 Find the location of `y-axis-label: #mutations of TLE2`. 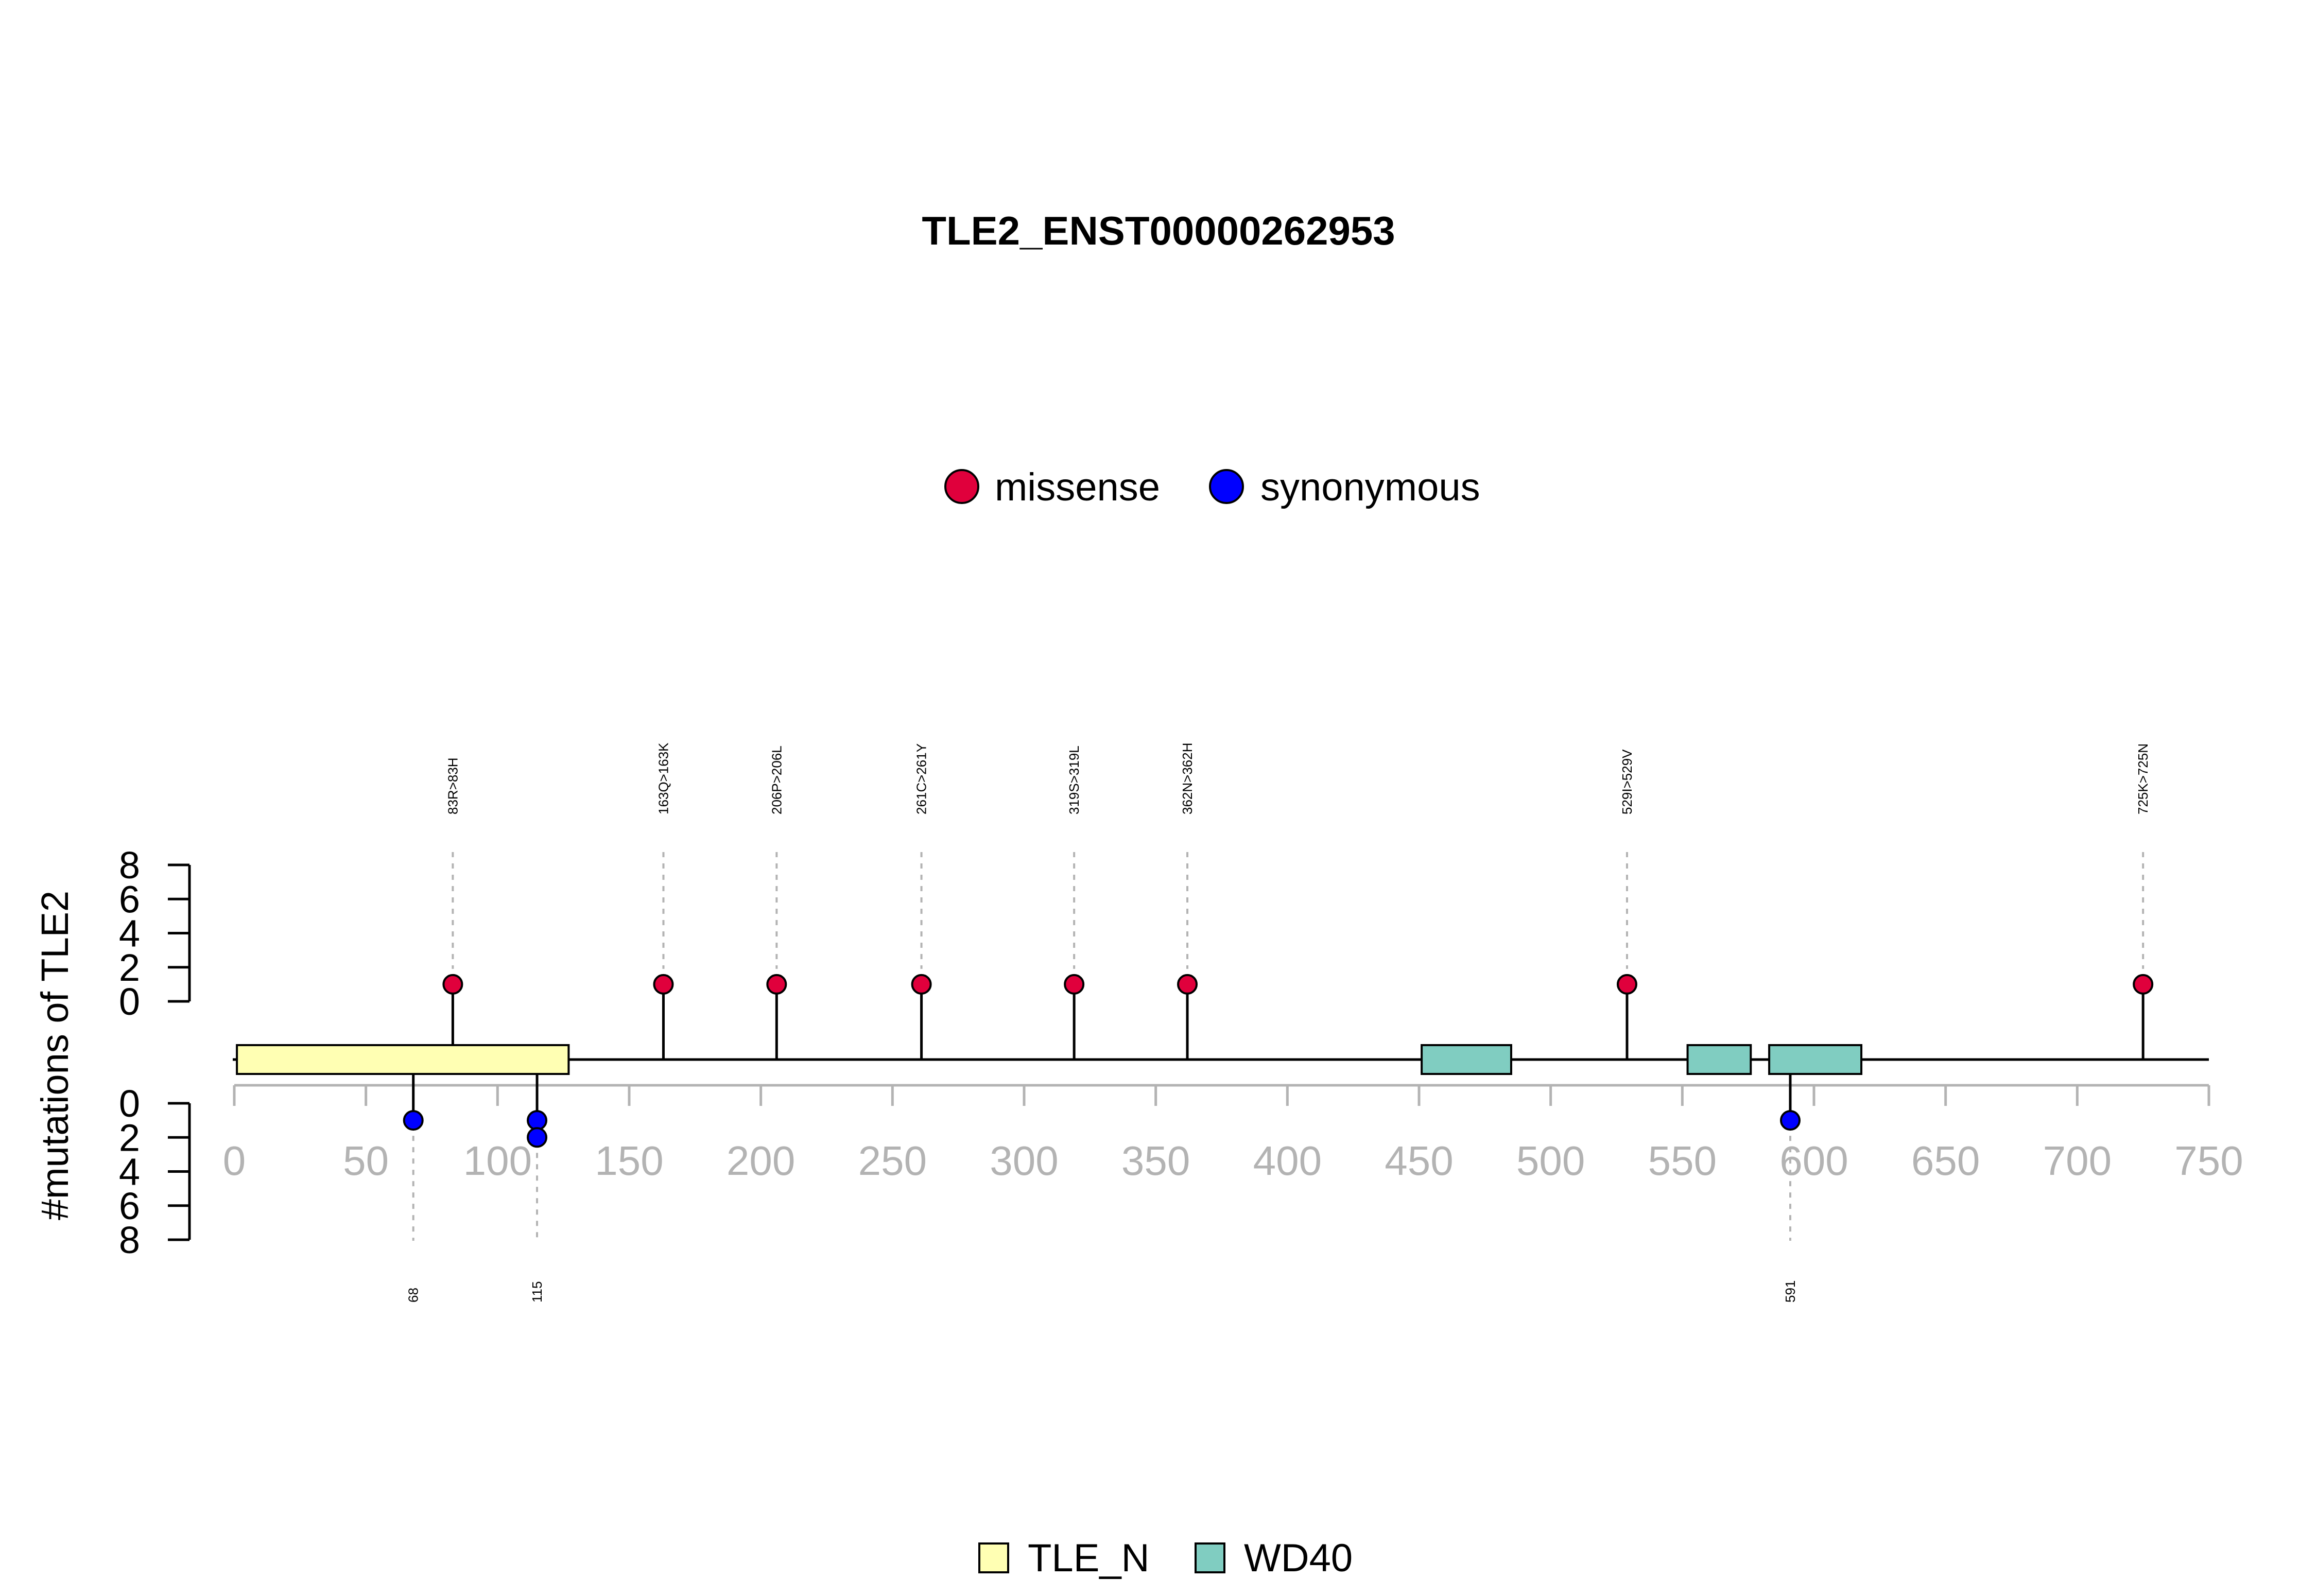

y-axis-label: #mutations of TLE2 is located at coordinates (54, 1055).